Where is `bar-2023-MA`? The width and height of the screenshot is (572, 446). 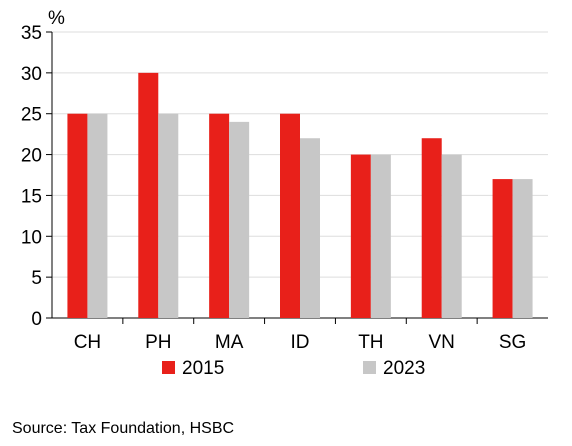 bar-2023-MA is located at coordinates (239, 219).